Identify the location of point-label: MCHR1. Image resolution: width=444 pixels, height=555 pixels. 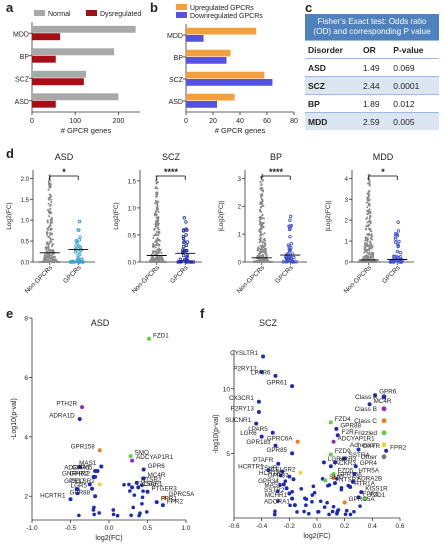
(276, 495).